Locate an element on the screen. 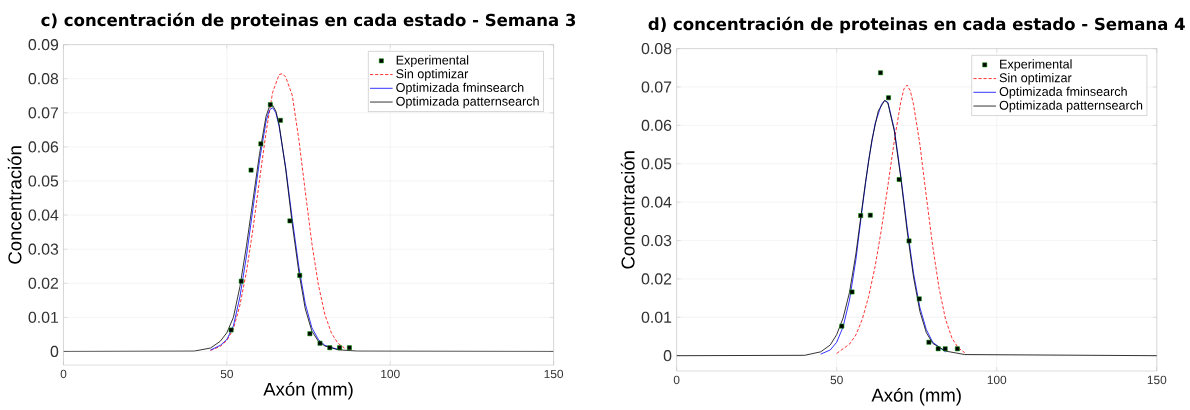 This screenshot has width=1190, height=410. line-series is located at coordinates (901, 219).